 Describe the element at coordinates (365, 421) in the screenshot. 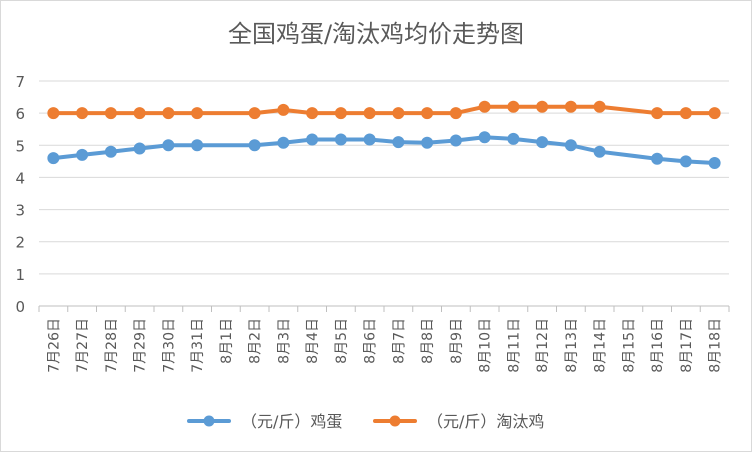

I see `legend: （元/斤）鸡蛋 （元/斤）淘汰鸡` at that location.